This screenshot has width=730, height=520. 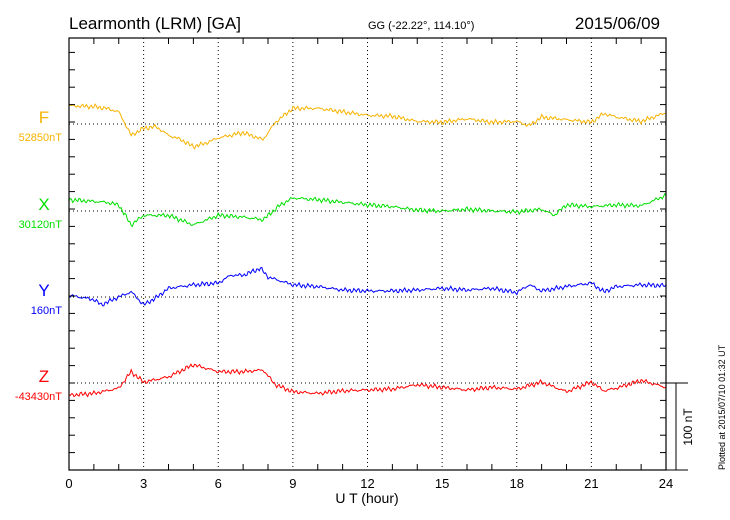 What do you see at coordinates (46, 311) in the screenshot?
I see `series-baseline-Y: 160nT` at bounding box center [46, 311].